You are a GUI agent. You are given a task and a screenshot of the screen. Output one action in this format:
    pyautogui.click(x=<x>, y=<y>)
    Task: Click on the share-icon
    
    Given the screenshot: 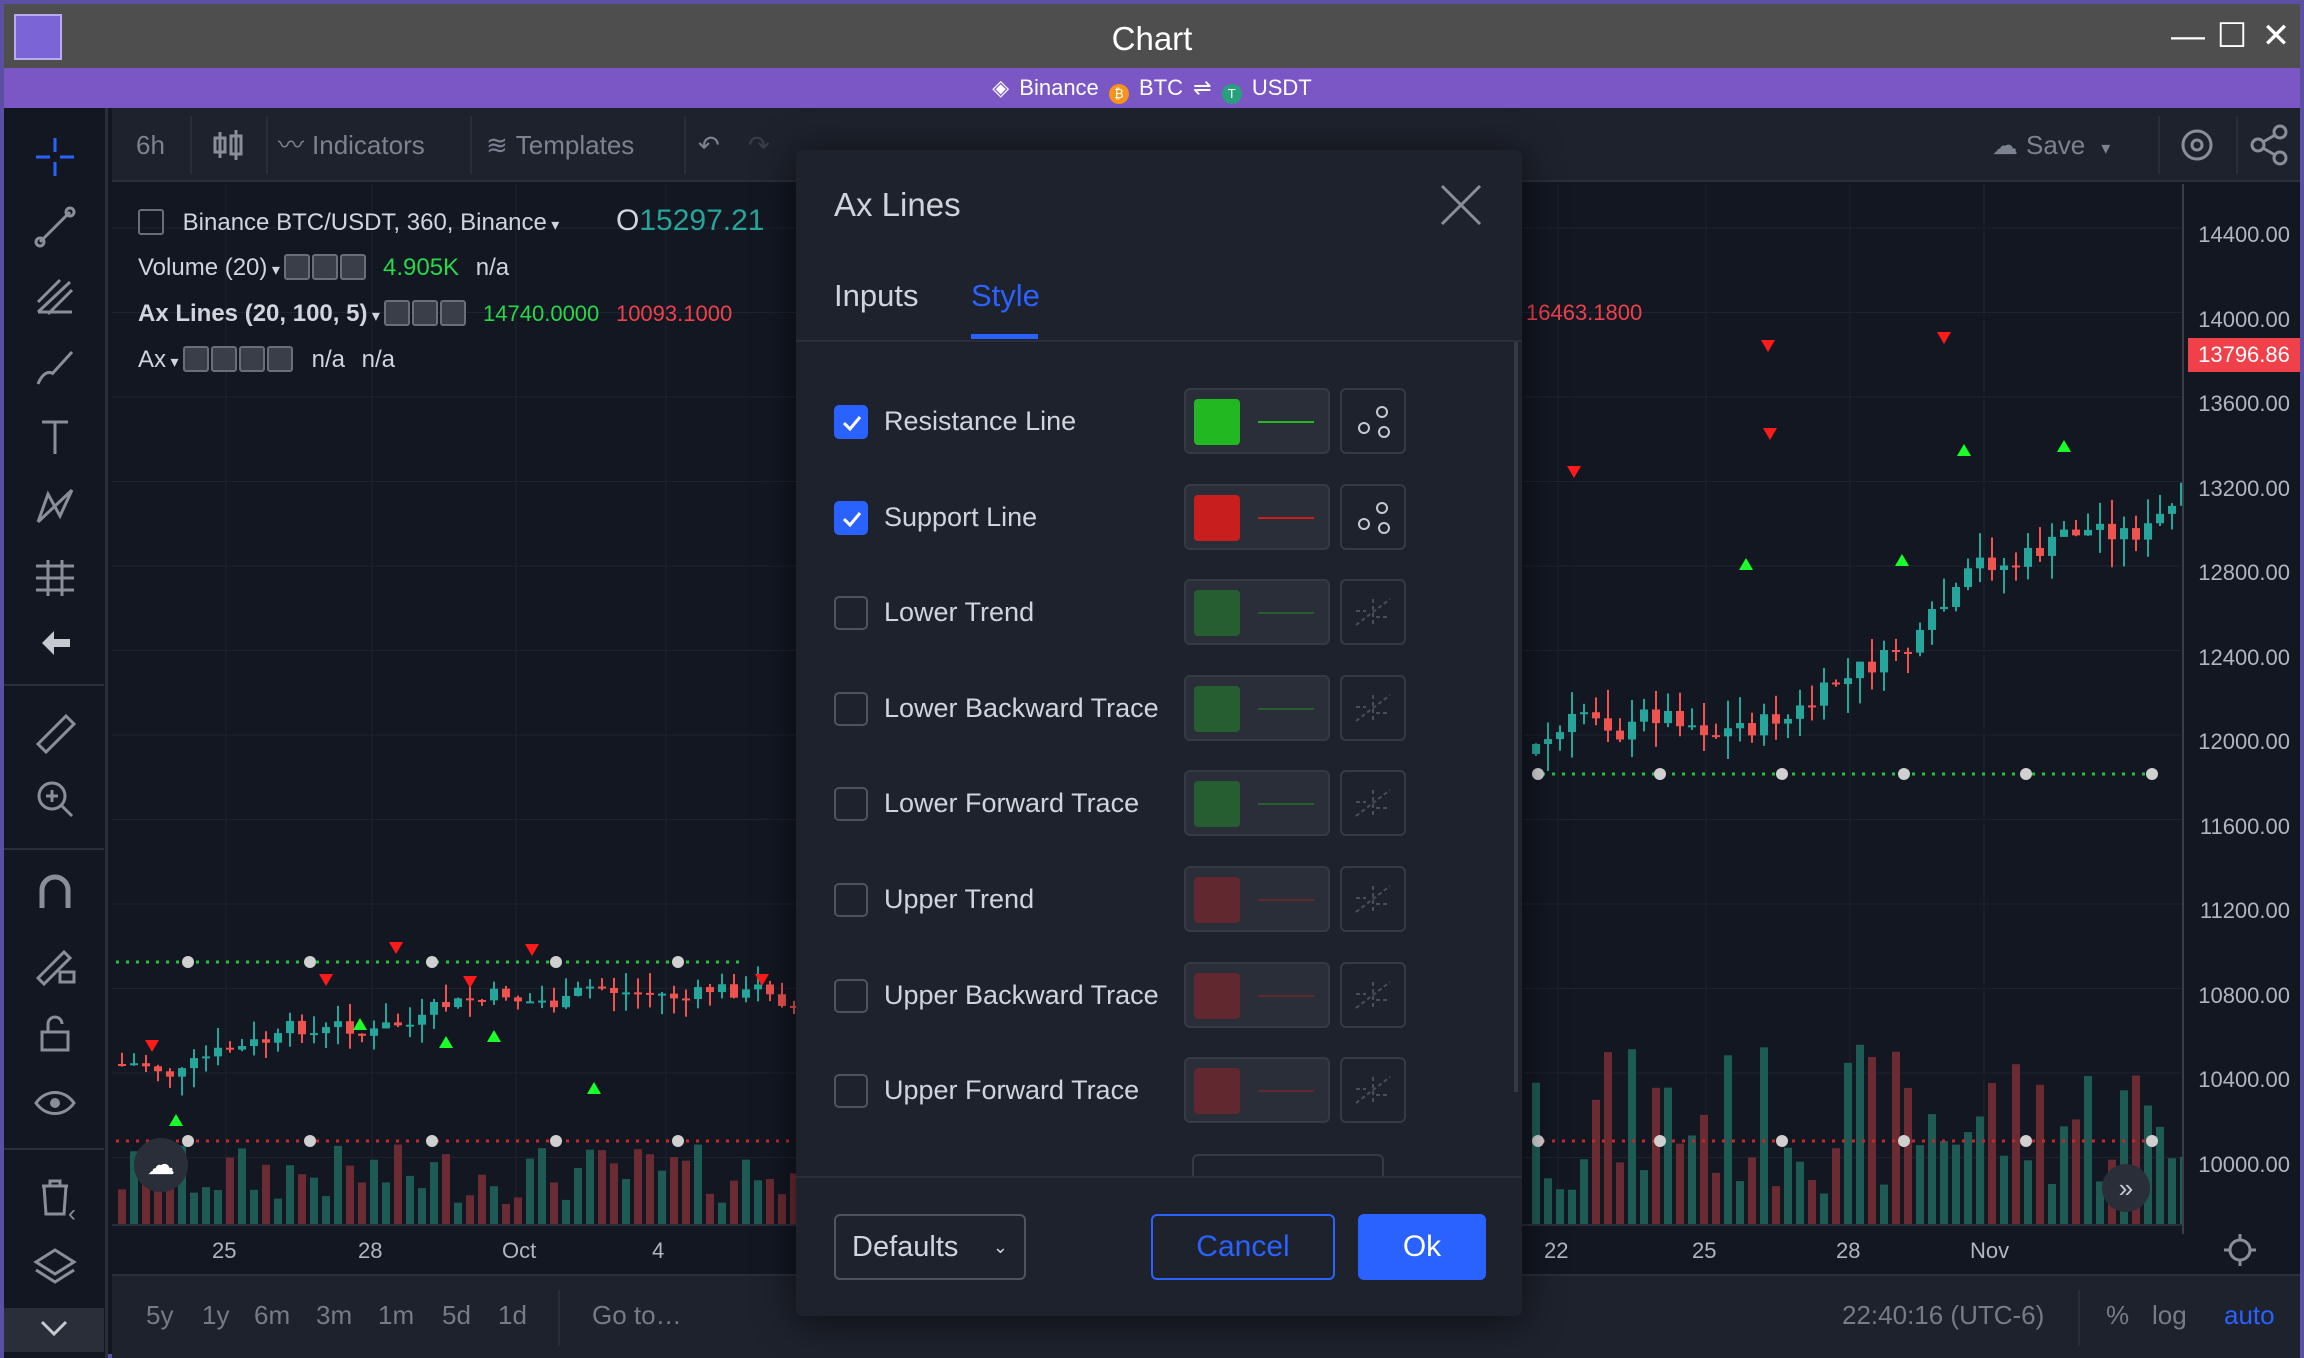 What is the action you would take?
    pyautogui.click(x=2269, y=145)
    